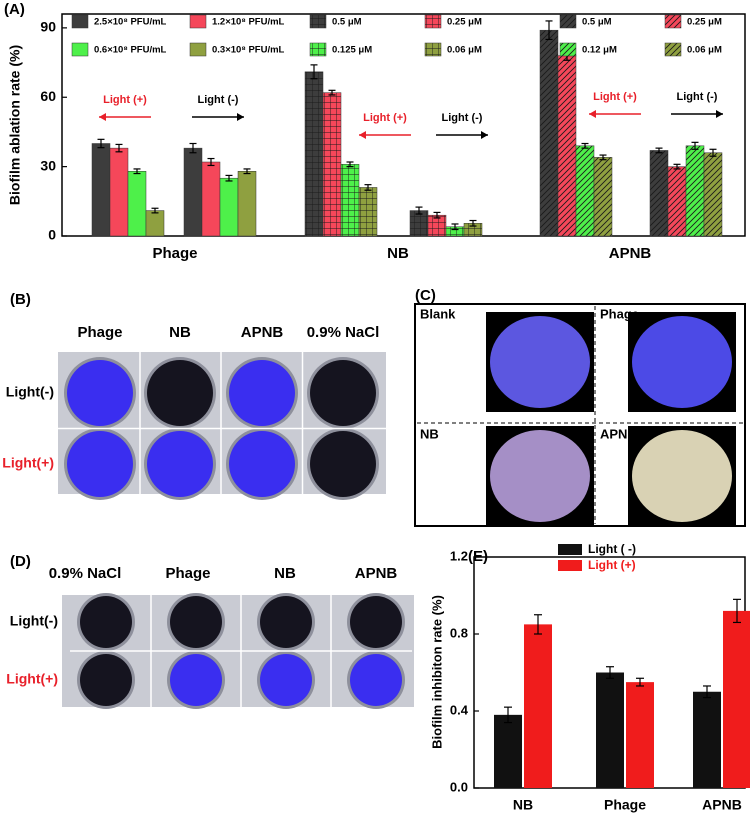  I want to click on quadrant-label: NB, so click(429, 433).